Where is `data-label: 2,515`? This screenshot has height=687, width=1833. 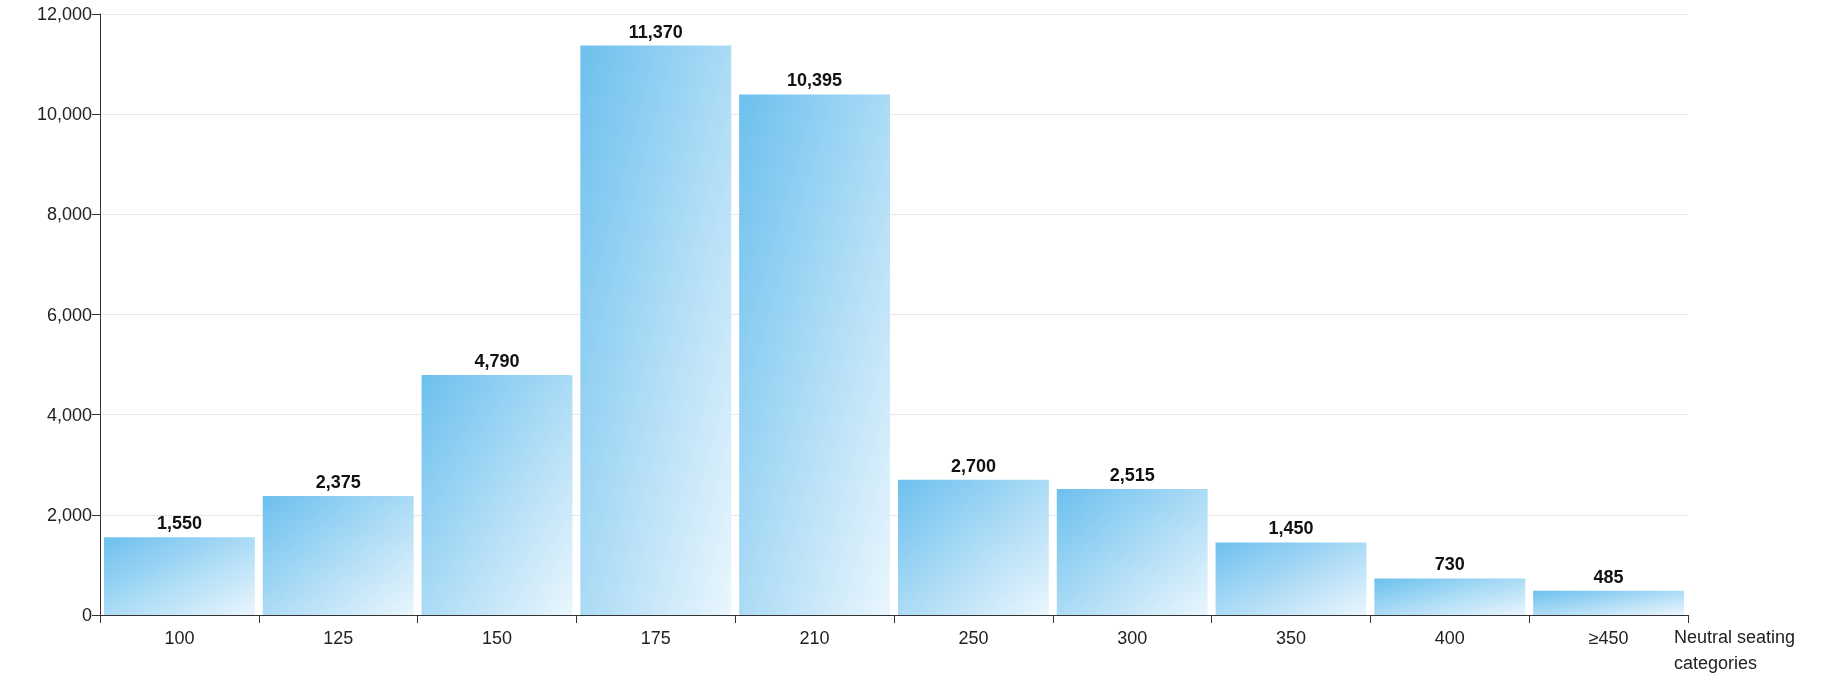
data-label: 2,515 is located at coordinates (1132, 475).